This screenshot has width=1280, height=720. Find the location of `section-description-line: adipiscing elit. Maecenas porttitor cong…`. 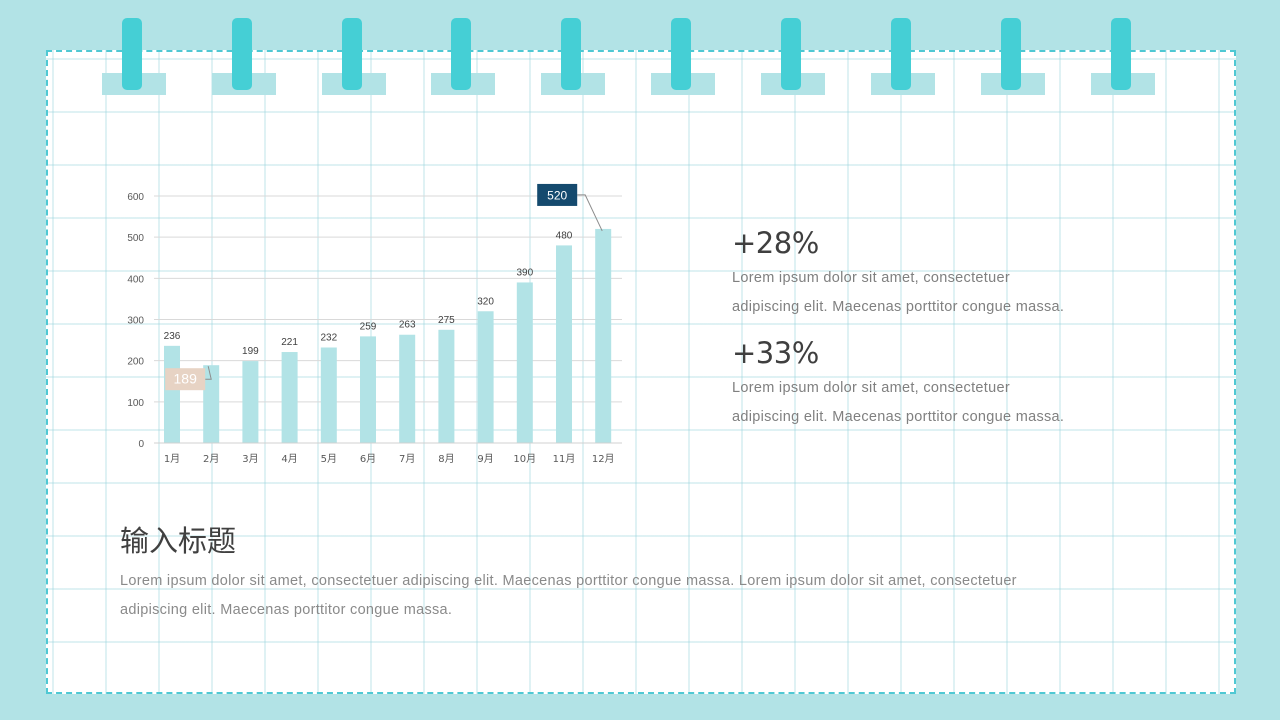

section-description-line: adipiscing elit. Maecenas porttitor cong… is located at coordinates (286, 610).